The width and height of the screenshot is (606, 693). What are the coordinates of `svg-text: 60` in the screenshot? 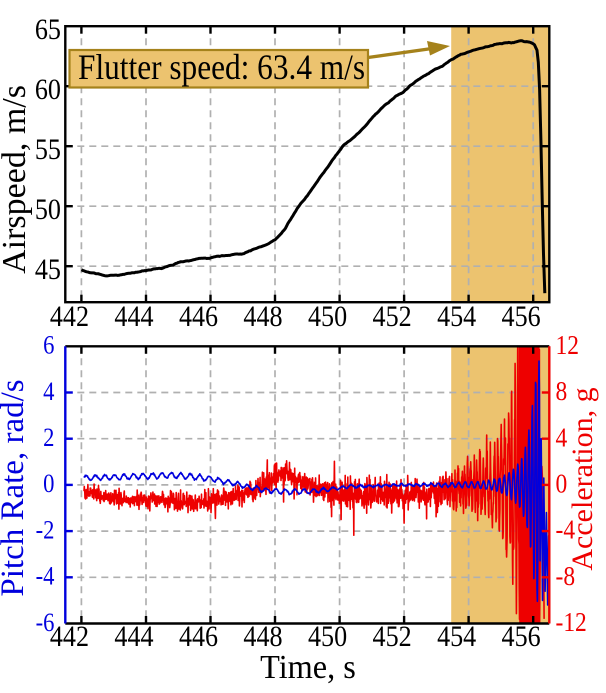 It's located at (48, 90).